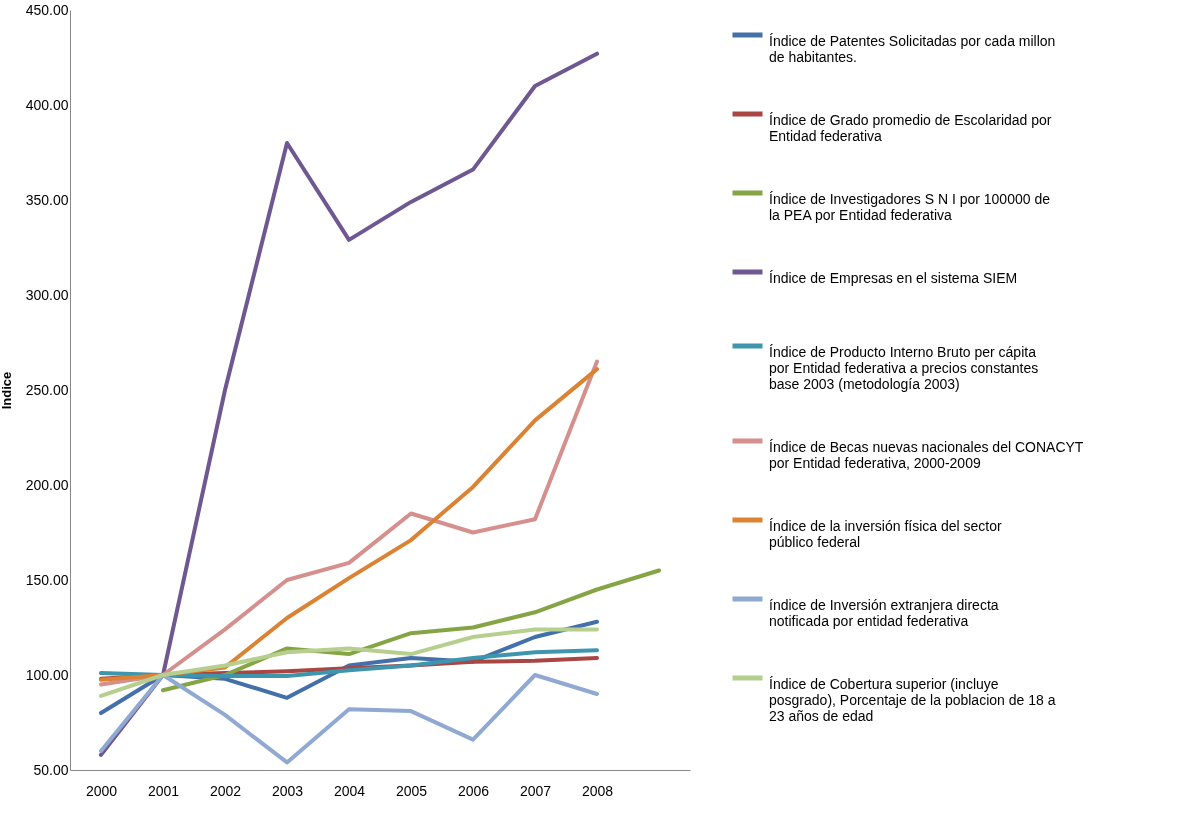 The width and height of the screenshot is (1189, 830). Describe the element at coordinates (893, 278) in the screenshot. I see `legend-label: Índice de Empresas en el sistema SIEM` at that location.